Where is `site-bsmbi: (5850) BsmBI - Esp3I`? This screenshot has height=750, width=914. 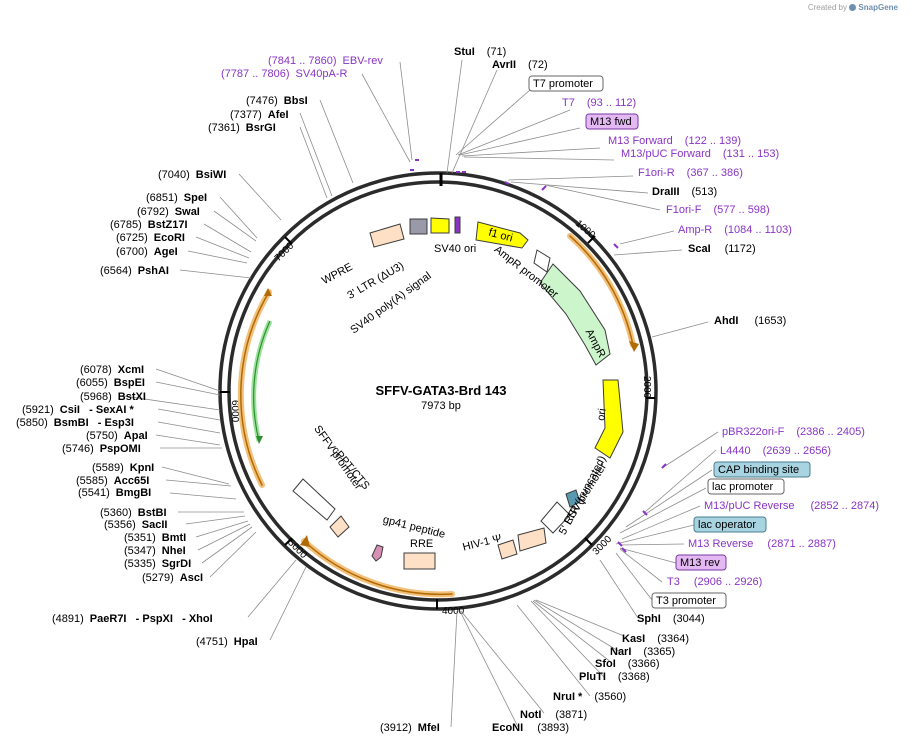
site-bsmbi: (5850) BsmBI - Esp3I is located at coordinates (75, 423).